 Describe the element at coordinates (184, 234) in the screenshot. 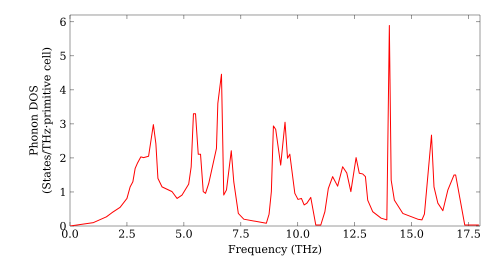

I see `x-tick-label: 5.0` at that location.